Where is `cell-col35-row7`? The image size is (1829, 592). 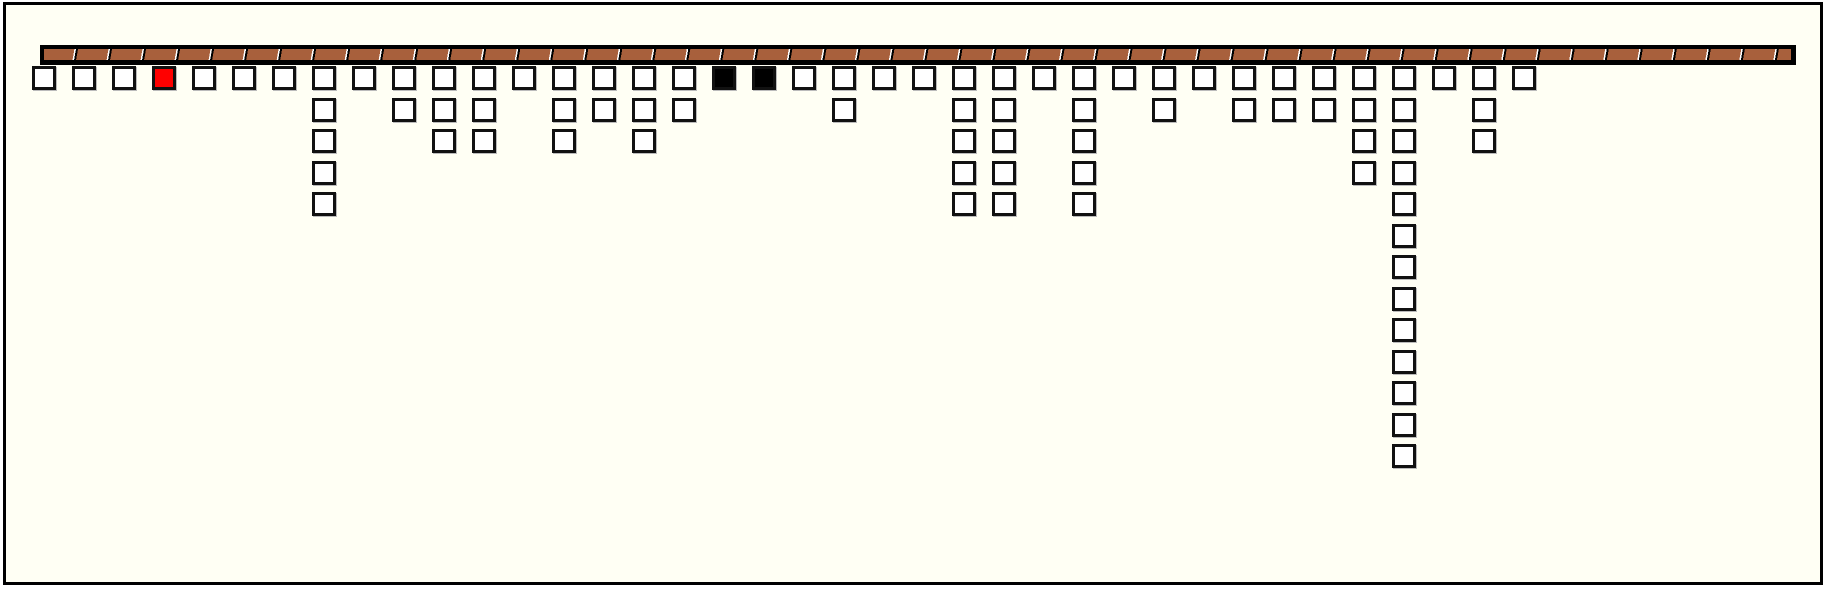 cell-col35-row7 is located at coordinates (1404, 267).